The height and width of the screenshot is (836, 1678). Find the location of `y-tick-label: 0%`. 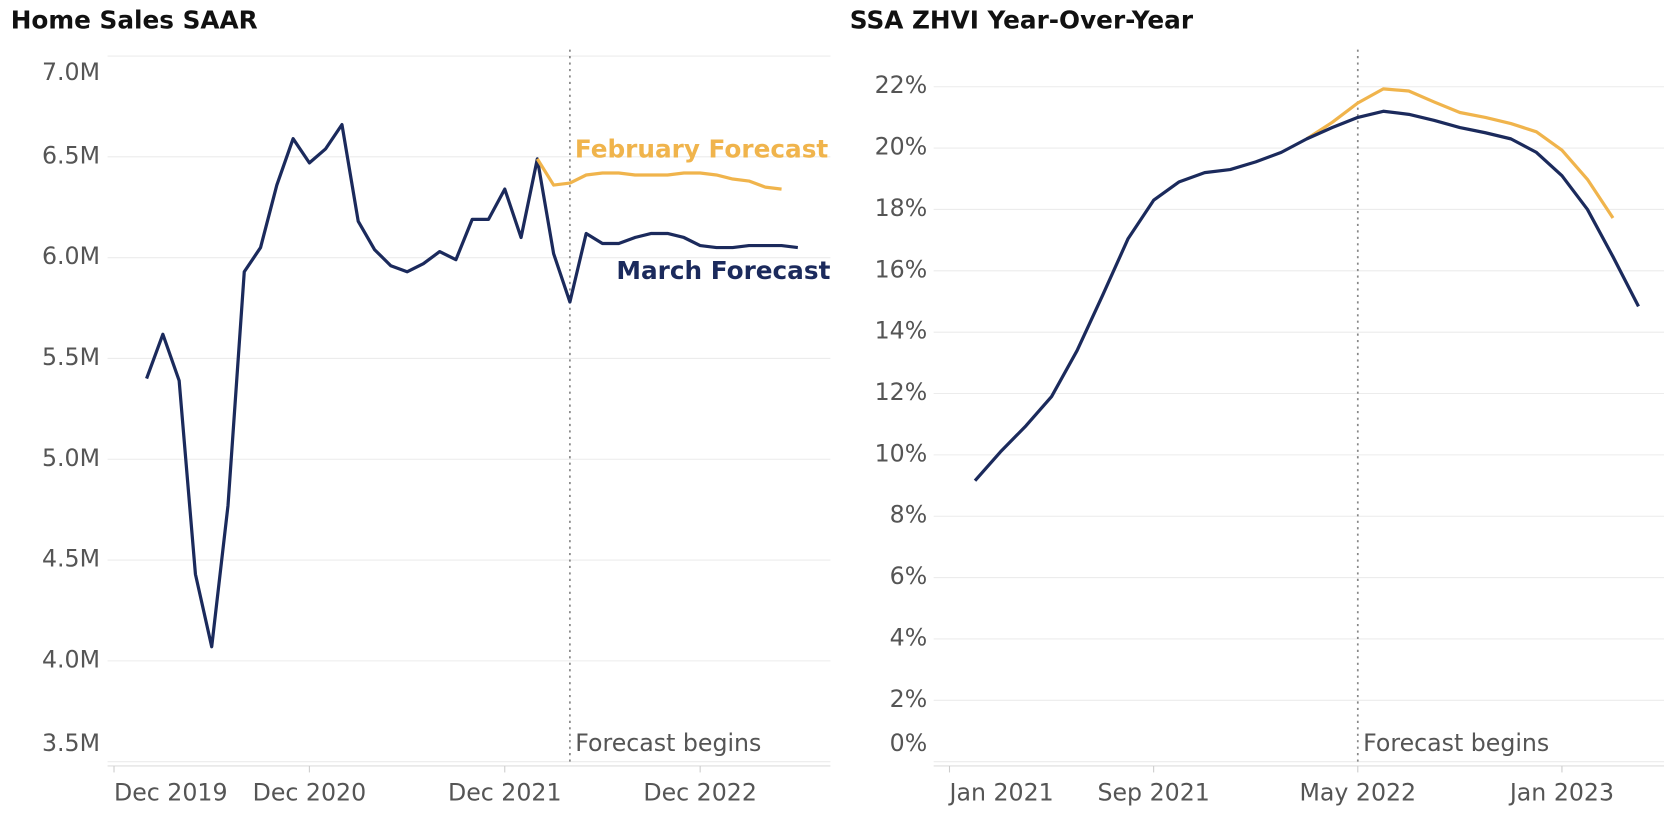

y-tick-label: 0% is located at coordinates (909, 743).